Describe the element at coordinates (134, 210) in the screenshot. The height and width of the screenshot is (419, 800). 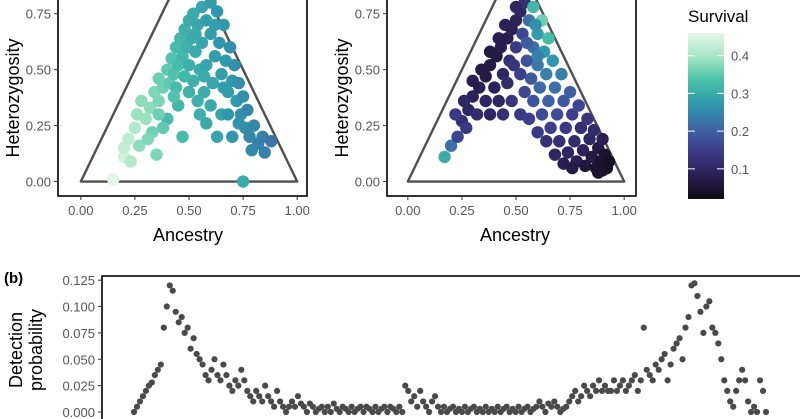
I see `x-tick-label: 0.25` at that location.